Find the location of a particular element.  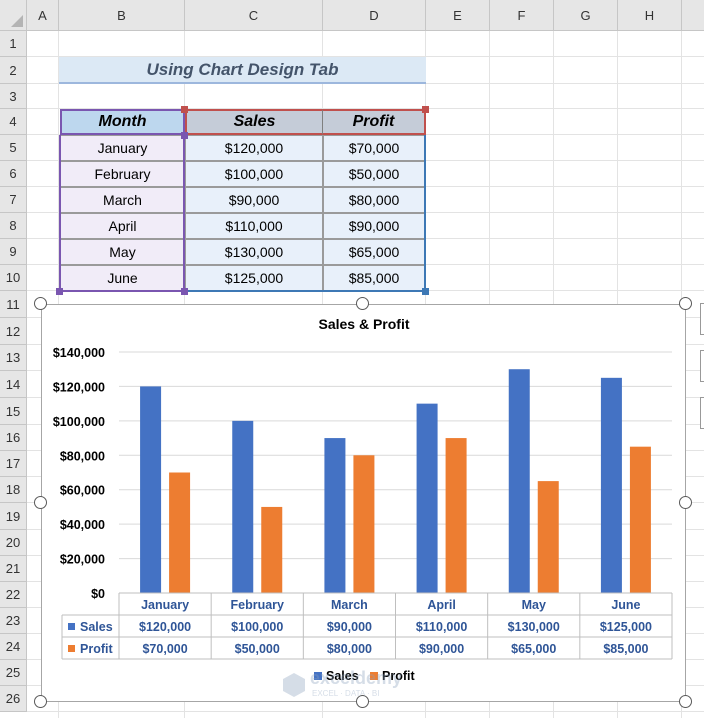

row-header-14: 14 is located at coordinates (13, 384).